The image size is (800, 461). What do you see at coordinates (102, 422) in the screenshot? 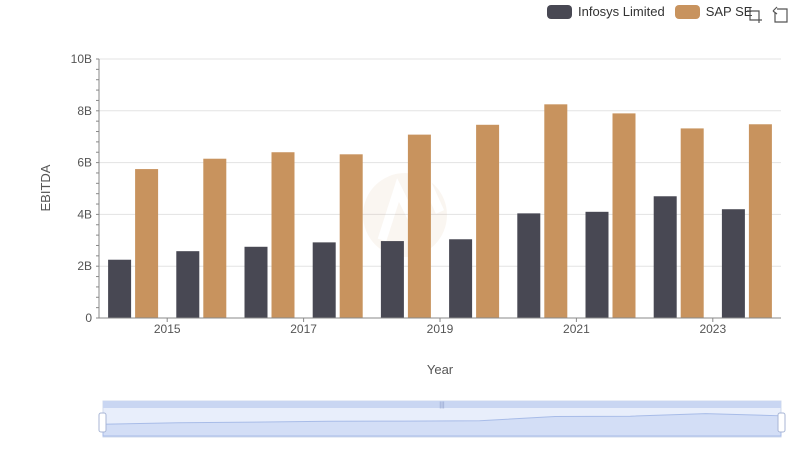
I see `zoom-handle-left` at bounding box center [102, 422].